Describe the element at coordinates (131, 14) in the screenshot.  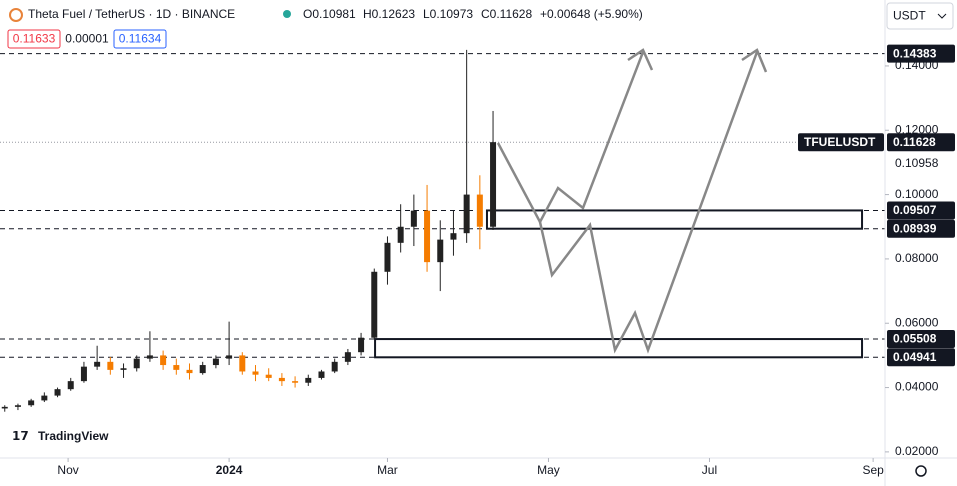
I see `symbol-title: Theta Fuel / TetherUS · 1D · BINANCE` at that location.